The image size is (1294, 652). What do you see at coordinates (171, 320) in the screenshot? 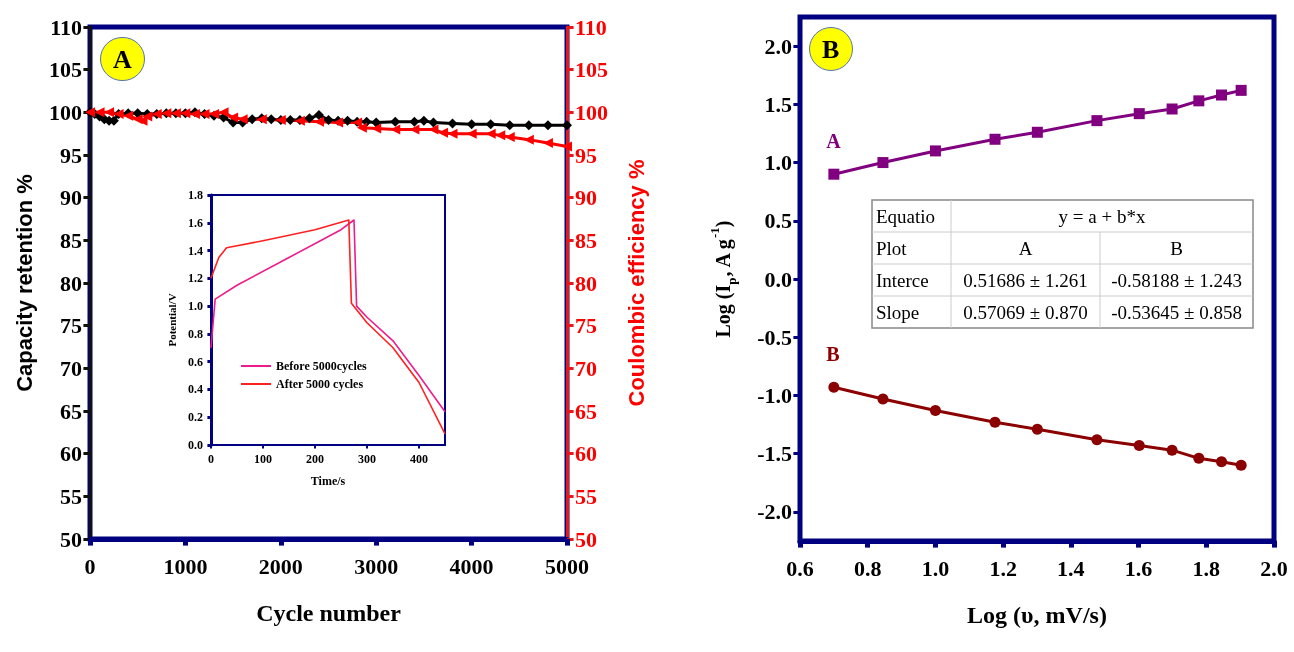
I see `y-axis-title: Potential/V` at bounding box center [171, 320].